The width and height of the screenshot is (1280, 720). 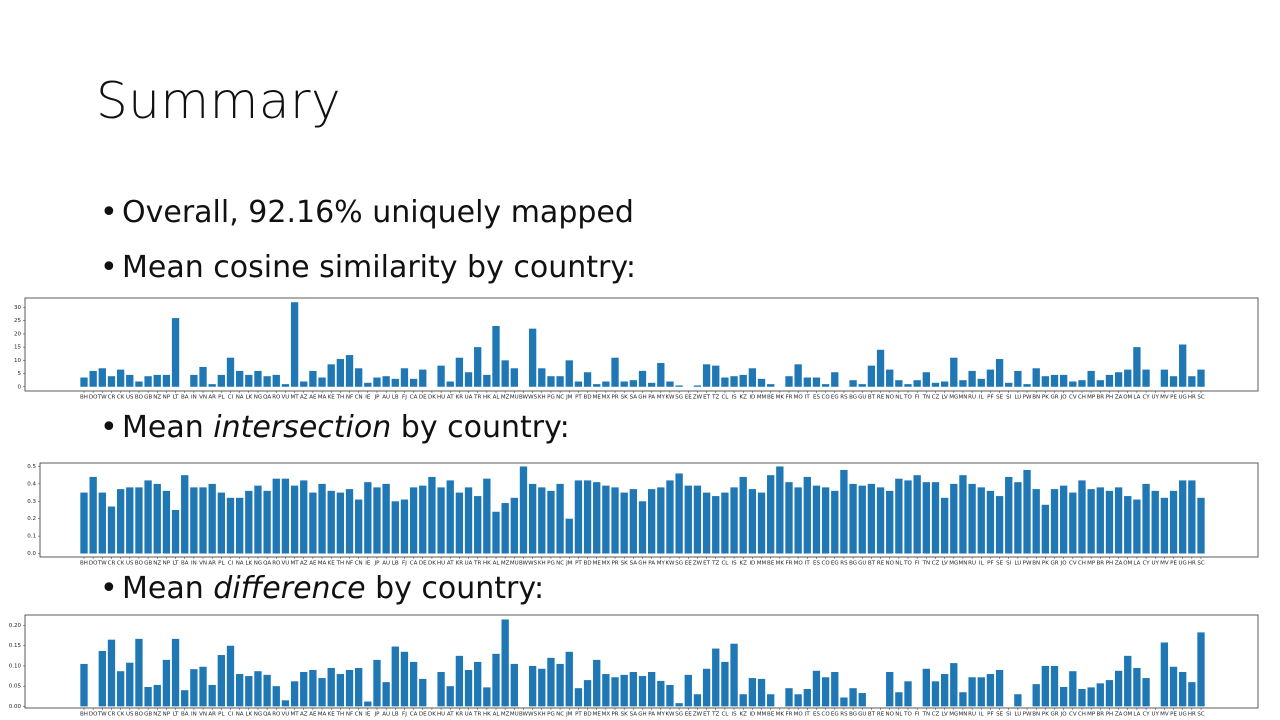 I want to click on x-tick-label: NG, so click(x=258, y=715).